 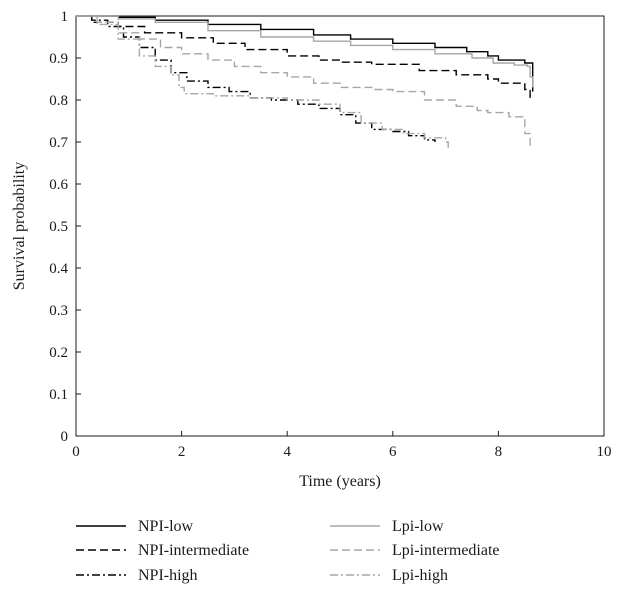 I want to click on series-line-npi-intermediate, so click(x=303, y=57).